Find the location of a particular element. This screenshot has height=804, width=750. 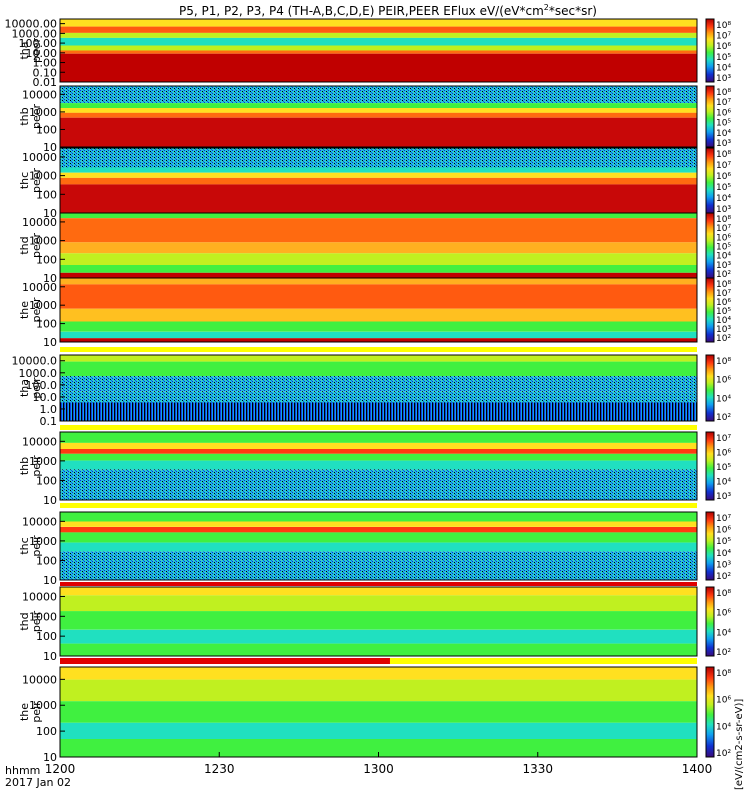

y-tick-label: 10.0 is located at coordinates (45, 397).